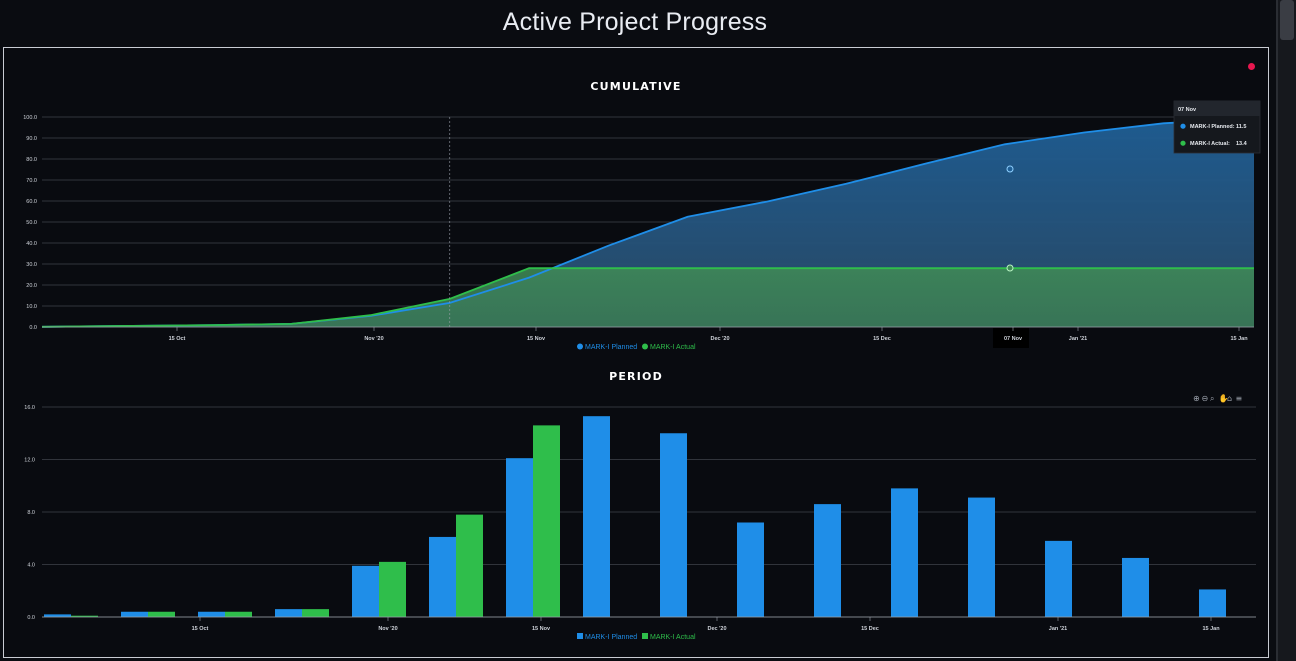 This screenshot has width=1296, height=661. I want to click on y-tick-label: 100.0, so click(30, 118).